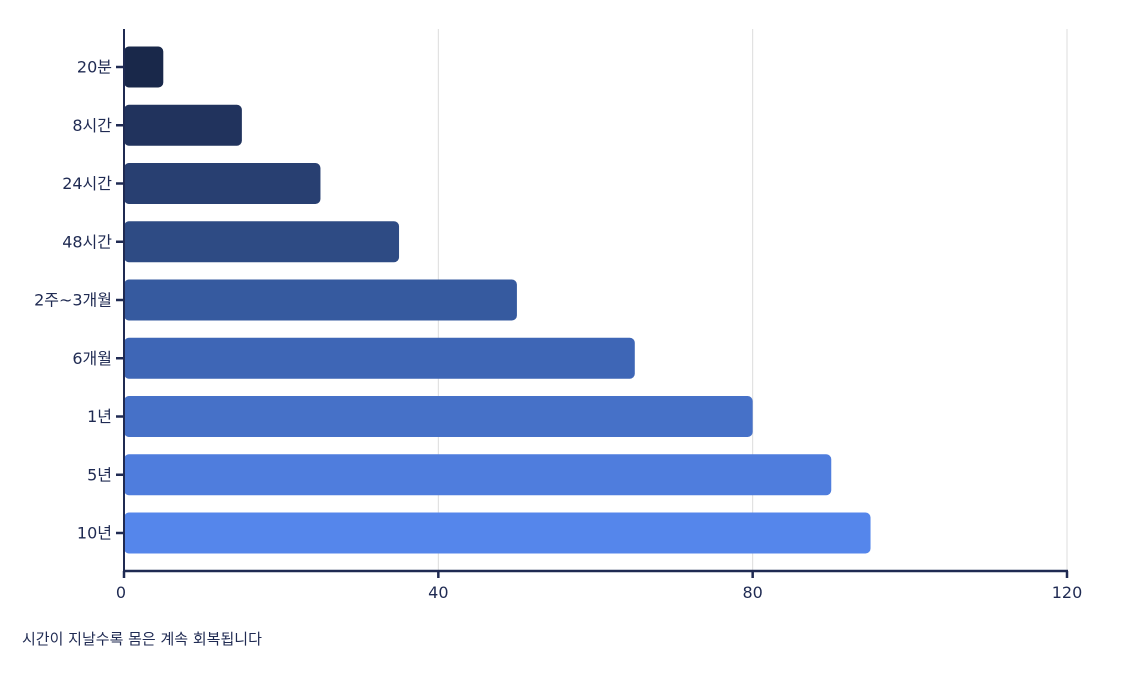 The image size is (1137, 673). Describe the element at coordinates (99, 474) in the screenshot. I see `y-tick-label: 5년` at that location.